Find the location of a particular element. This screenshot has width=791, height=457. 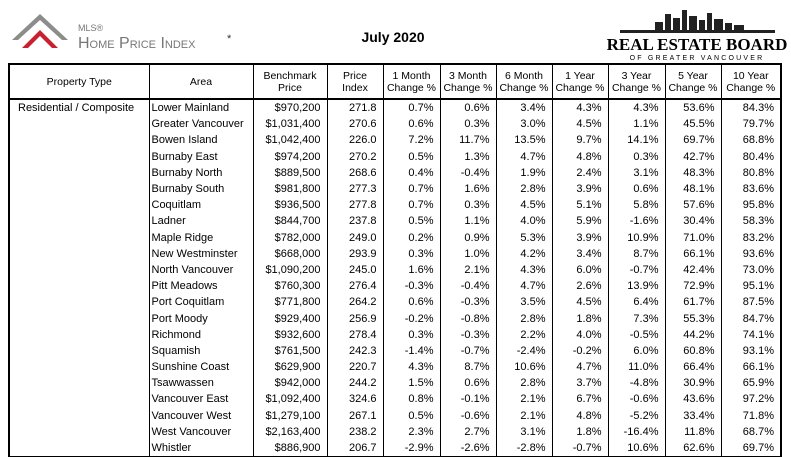

cell-value: 1.9% is located at coordinates (523, 172).